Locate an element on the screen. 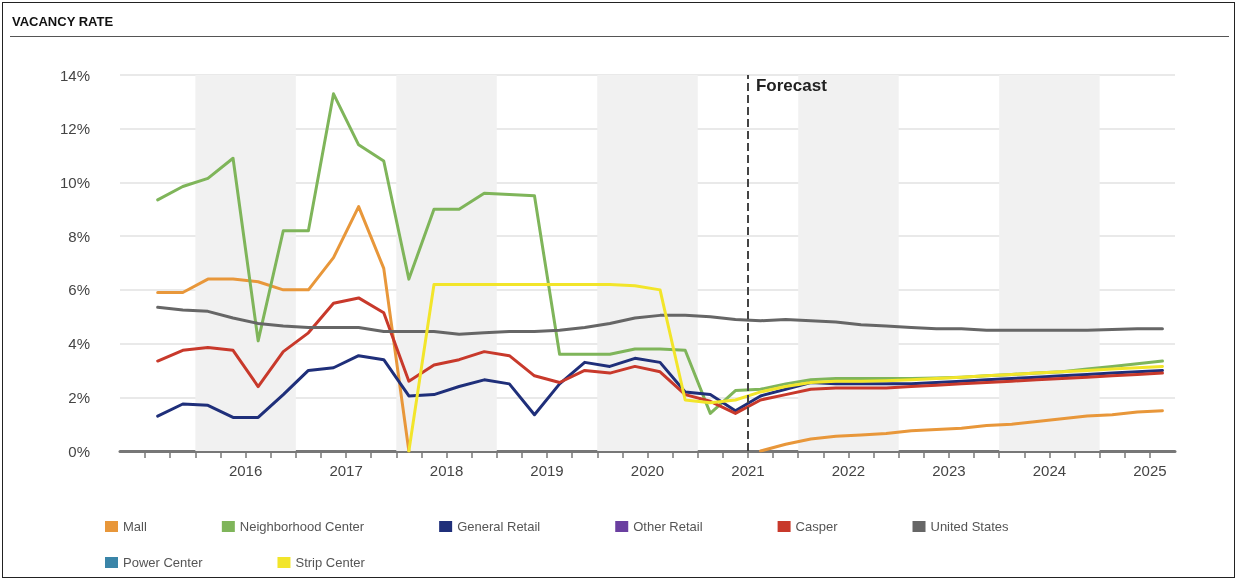  x-tick-label: 2016 is located at coordinates (245, 470).